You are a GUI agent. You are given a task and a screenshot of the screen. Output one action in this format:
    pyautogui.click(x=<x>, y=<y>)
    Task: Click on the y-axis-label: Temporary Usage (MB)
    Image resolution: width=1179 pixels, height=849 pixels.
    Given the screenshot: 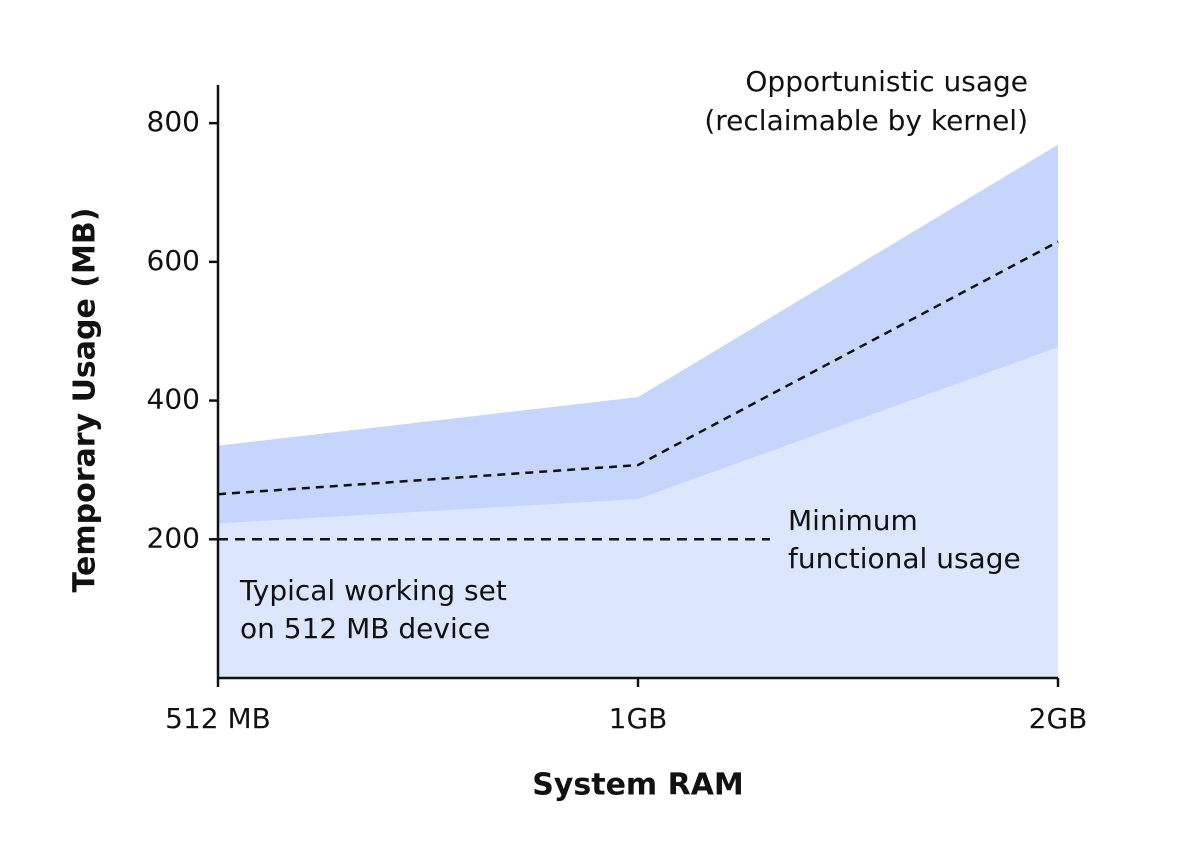 What is the action you would take?
    pyautogui.click(x=85, y=400)
    